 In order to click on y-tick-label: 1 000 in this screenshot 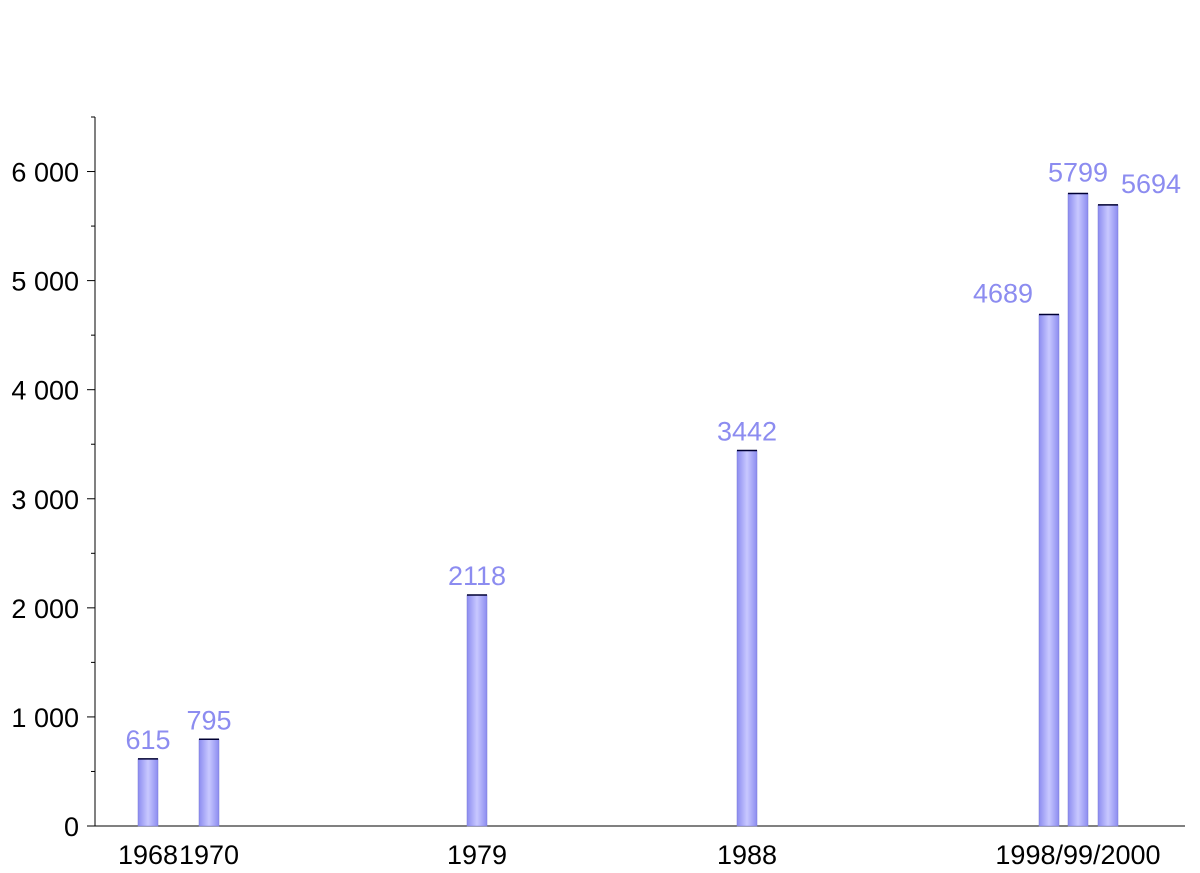, I will do `click(45, 718)`.